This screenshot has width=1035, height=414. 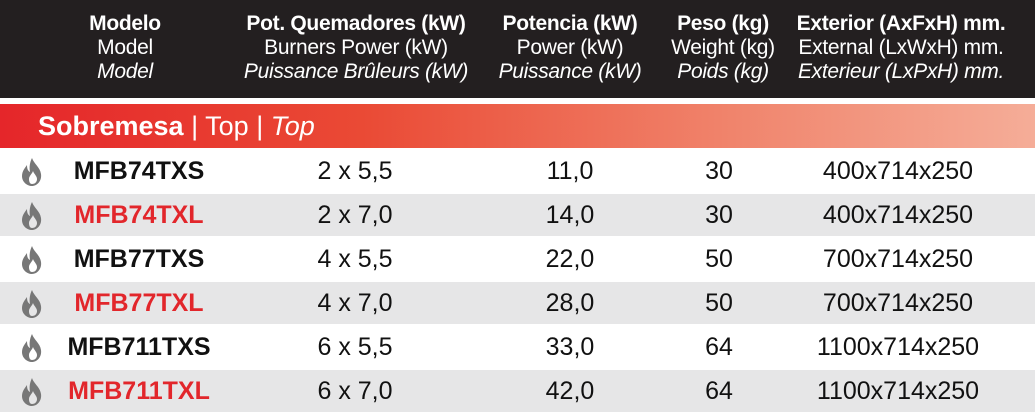 I want to click on header-power-en: Power (kW), so click(x=570, y=47).